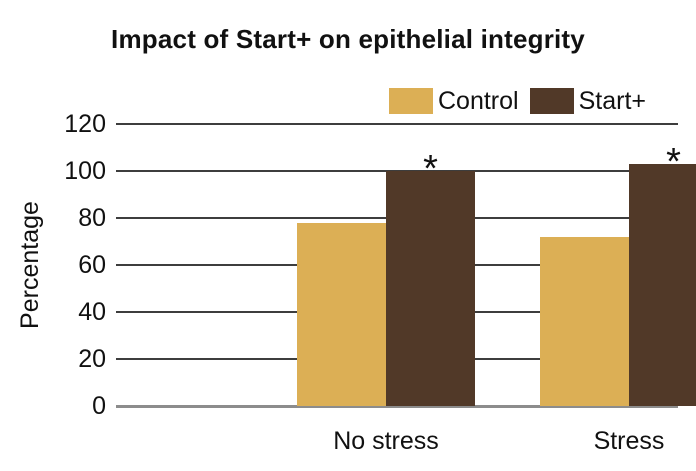  Describe the element at coordinates (92, 312) in the screenshot. I see `y-tick-label-40: 40` at that location.